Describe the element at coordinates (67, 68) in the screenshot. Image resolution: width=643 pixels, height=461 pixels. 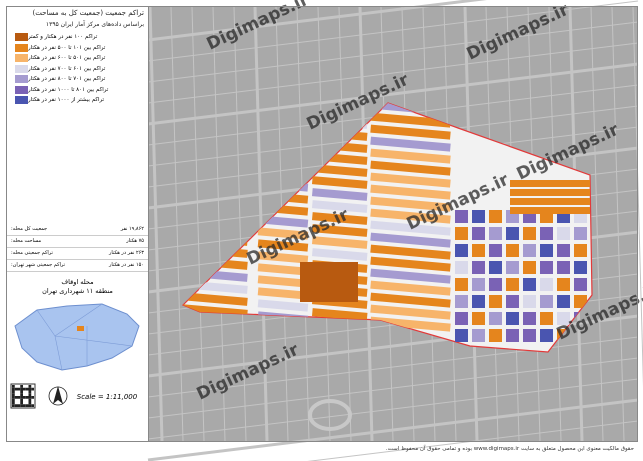
I see `legend-label: تراکم بین ۶۰۱ تا ۷۰۰ نفر در هکتار` at that location.